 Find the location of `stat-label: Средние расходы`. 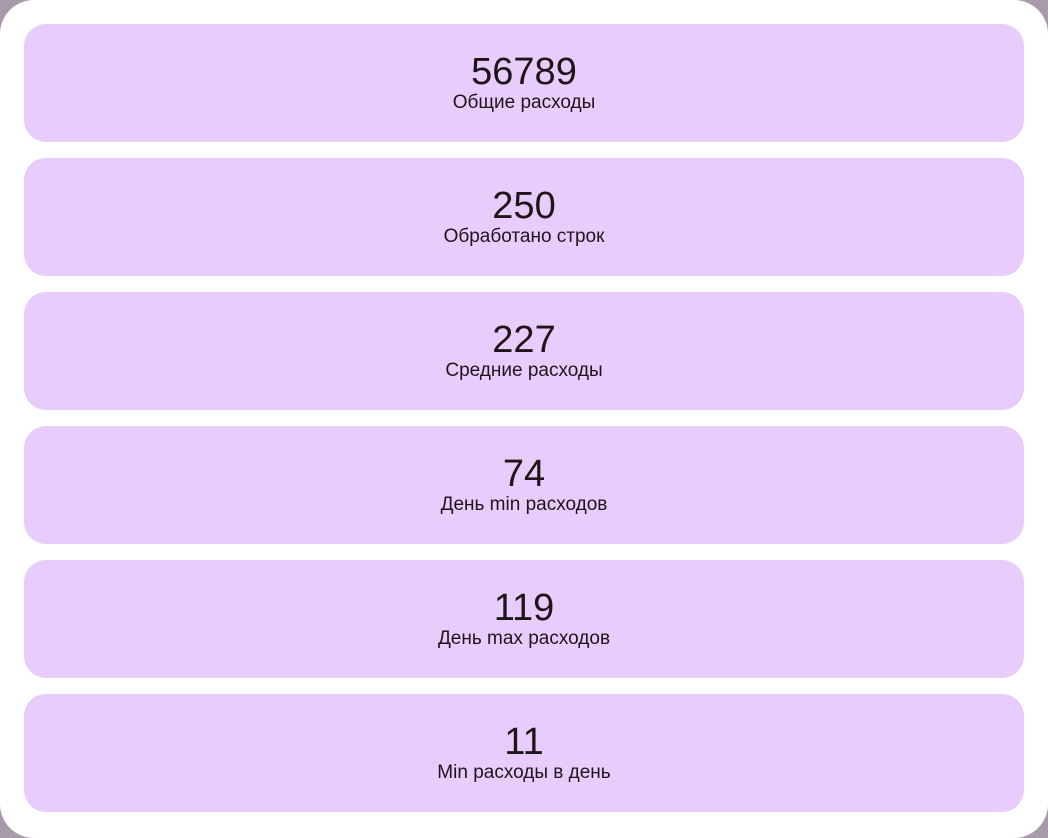

stat-label: Средние расходы is located at coordinates (524, 370).